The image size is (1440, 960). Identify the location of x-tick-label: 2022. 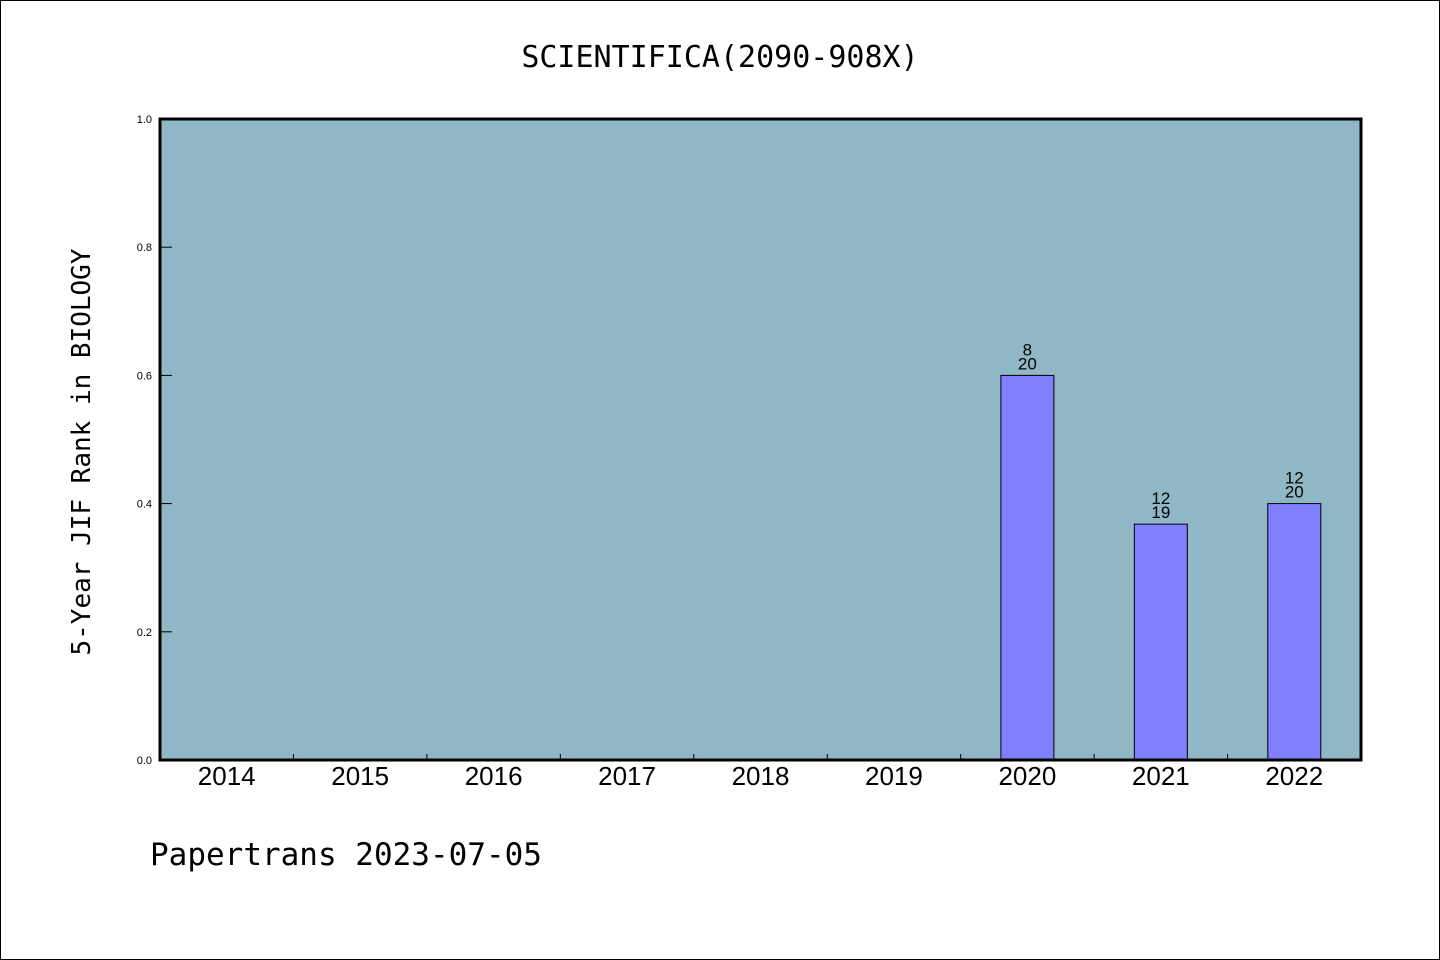
(1294, 776).